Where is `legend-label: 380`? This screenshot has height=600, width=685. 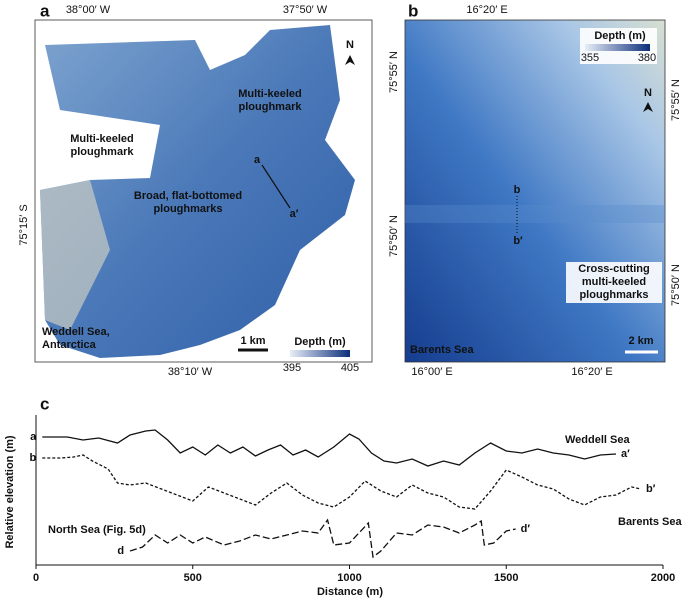 legend-label: 380 is located at coordinates (647, 58).